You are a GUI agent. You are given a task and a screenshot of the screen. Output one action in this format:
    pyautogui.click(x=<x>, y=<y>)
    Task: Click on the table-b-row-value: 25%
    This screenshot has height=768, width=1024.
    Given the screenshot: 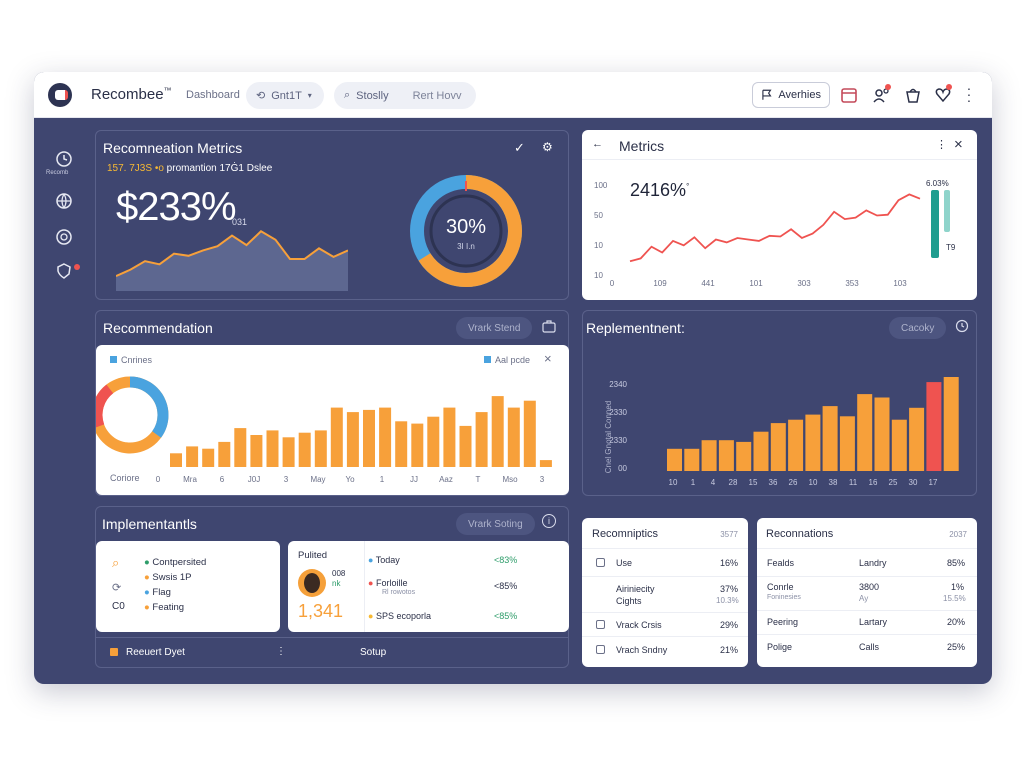 What is the action you would take?
    pyautogui.click(x=956, y=647)
    